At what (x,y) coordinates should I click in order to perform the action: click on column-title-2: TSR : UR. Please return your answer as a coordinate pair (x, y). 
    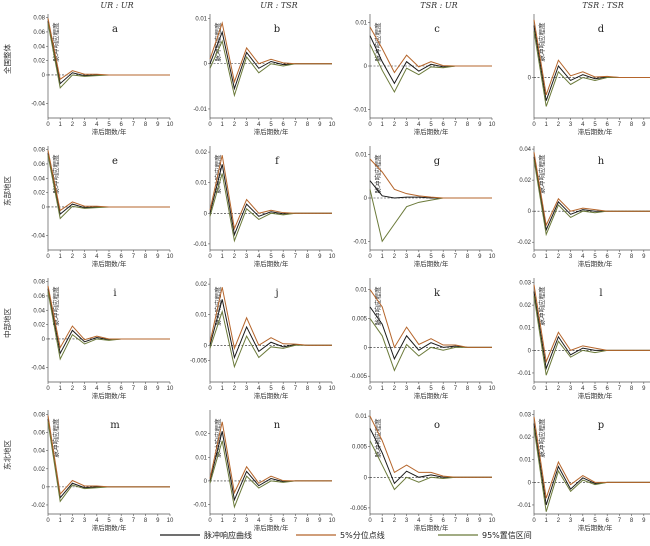
    Looking at the image, I should click on (438, 5).